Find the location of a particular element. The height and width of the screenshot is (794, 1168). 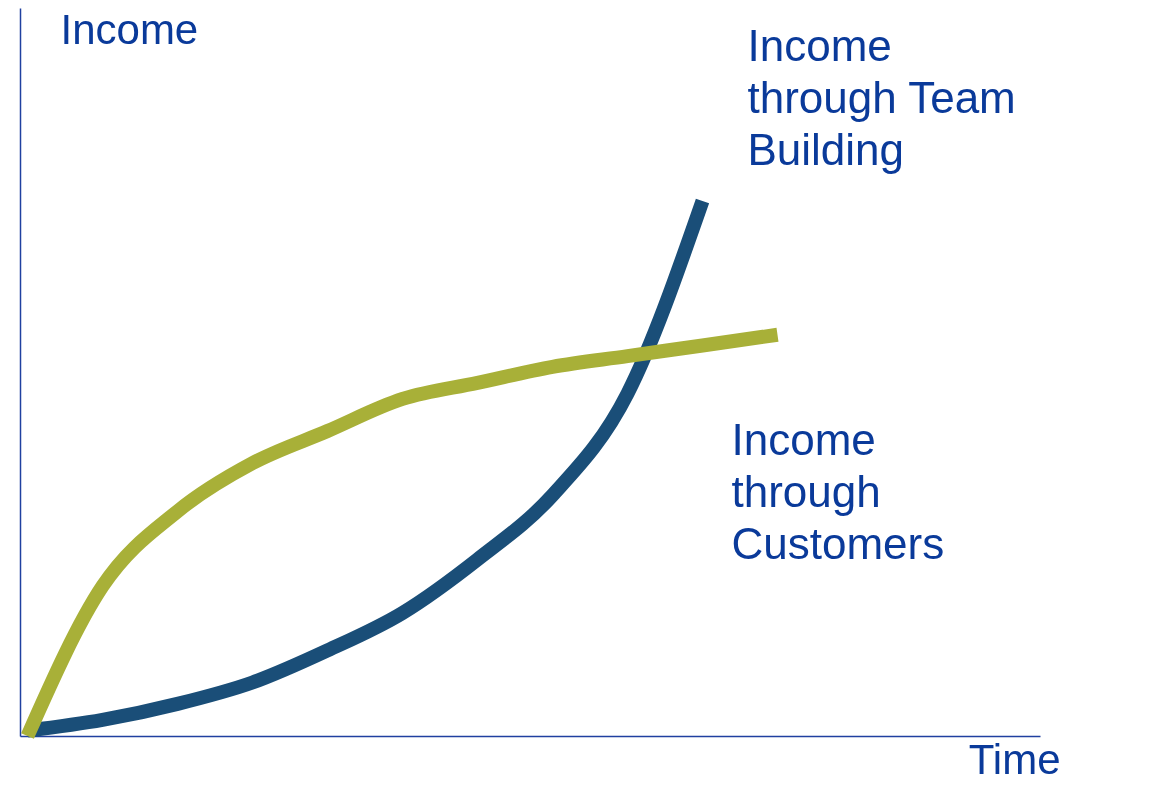

series-label: Income through Team Building is located at coordinates (881, 97).